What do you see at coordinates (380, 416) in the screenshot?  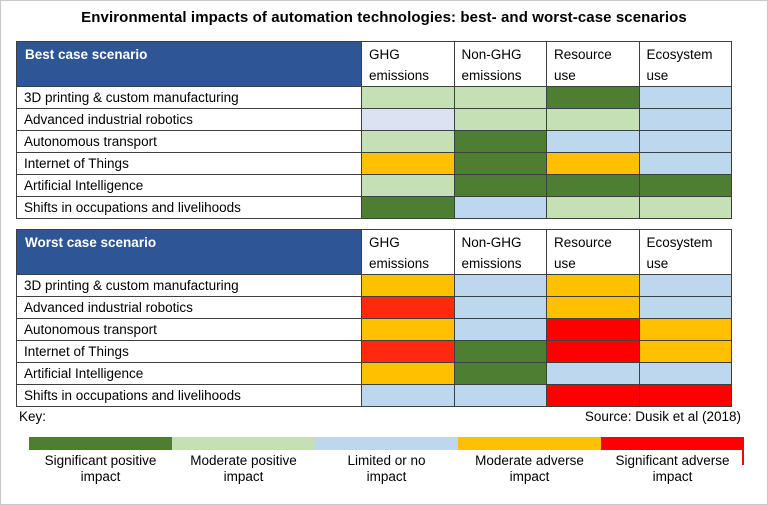 I see `key-row: Key: Source: Dusik et al (2018)` at bounding box center [380, 416].